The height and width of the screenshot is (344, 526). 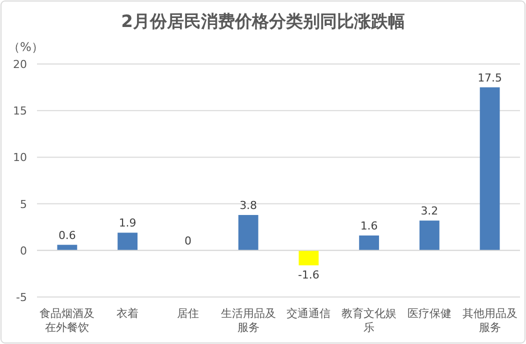 What do you see at coordinates (26, 47) in the screenshot?
I see `y-axis-title: （%）` at bounding box center [26, 47].